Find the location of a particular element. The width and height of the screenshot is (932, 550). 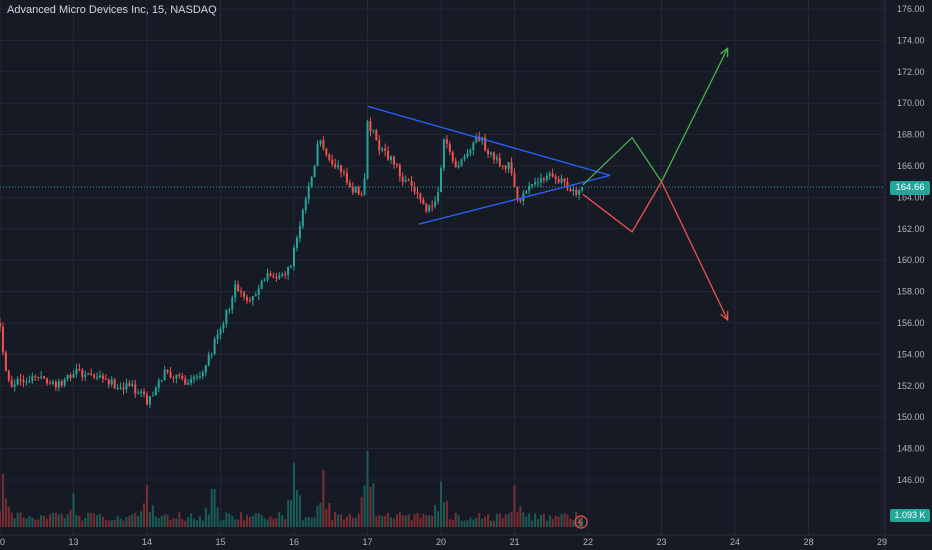

y-tick-label: 146.00 is located at coordinates (911, 480).